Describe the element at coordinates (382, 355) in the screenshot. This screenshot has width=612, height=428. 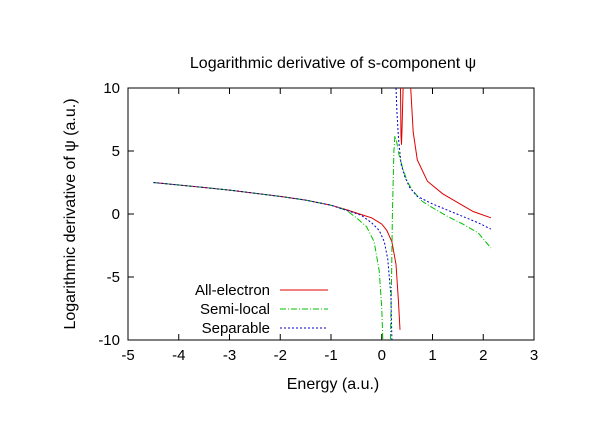
I see `x-tick-label: 0` at that location.